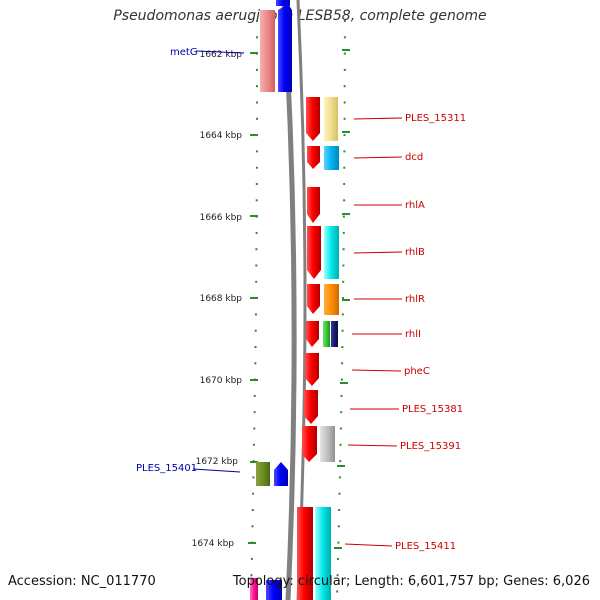 The width and height of the screenshot is (600, 600). I want to click on label-dcd-text: dcd, so click(414, 157).